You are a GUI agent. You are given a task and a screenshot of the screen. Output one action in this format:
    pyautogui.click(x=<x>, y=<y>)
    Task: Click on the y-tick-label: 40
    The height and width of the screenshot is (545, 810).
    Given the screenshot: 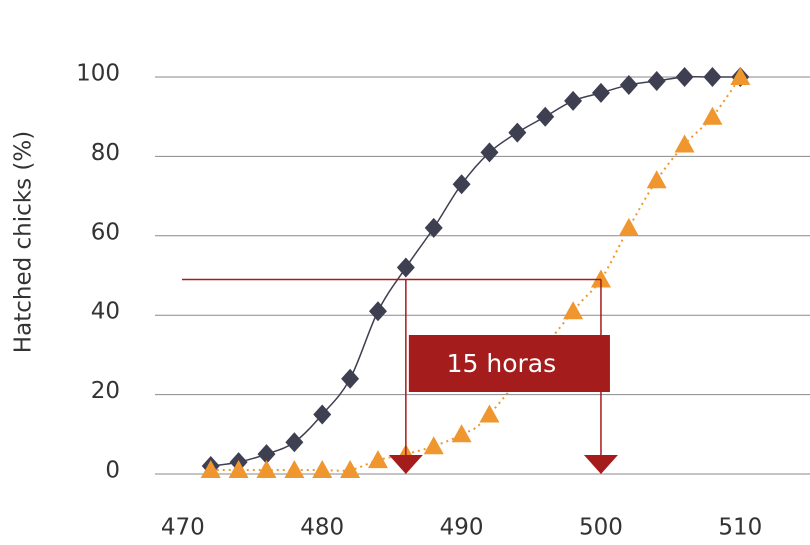 What is the action you would take?
    pyautogui.click(x=105, y=312)
    